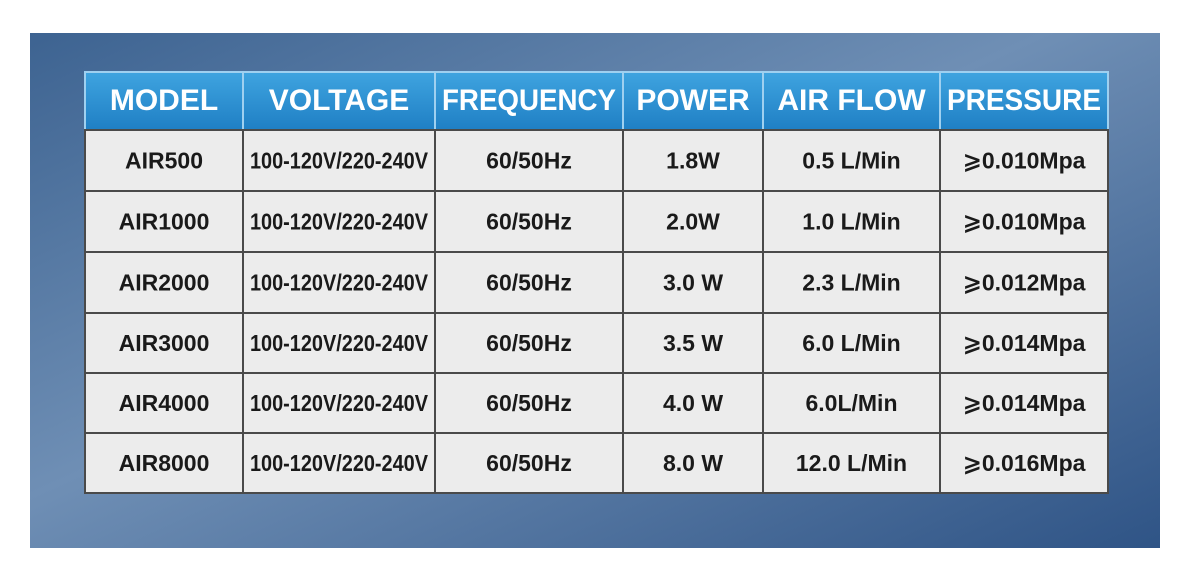  Describe the element at coordinates (851, 403) in the screenshot. I see `cell-text: 6.0L/Min` at that location.